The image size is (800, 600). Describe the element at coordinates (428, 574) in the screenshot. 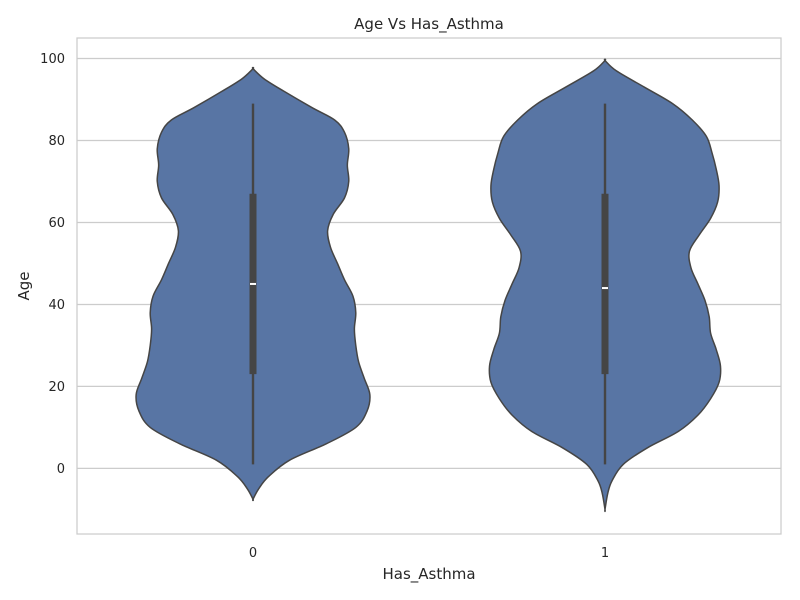

I see `x-axis-label: Has_Asthma` at that location.